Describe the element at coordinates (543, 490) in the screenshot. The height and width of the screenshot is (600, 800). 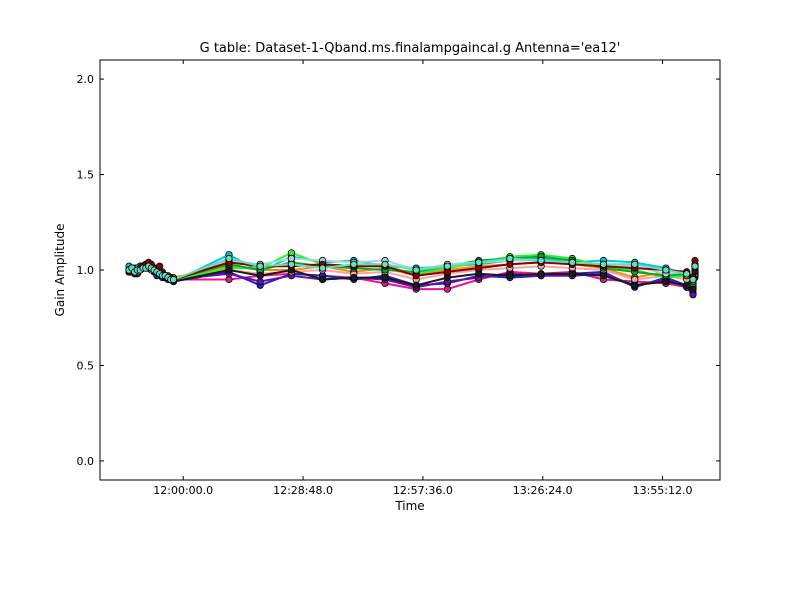
I see `x-tick-label: 13:26:24.0` at that location.